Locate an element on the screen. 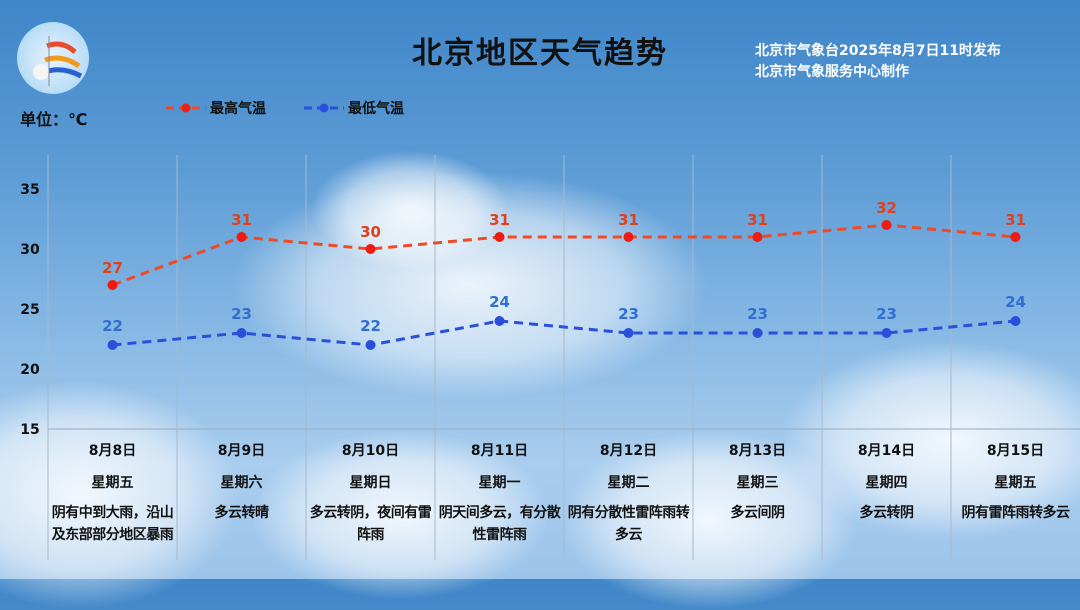 This screenshot has width=1080, height=610. y-tick-label: 35 is located at coordinates (29, 190).